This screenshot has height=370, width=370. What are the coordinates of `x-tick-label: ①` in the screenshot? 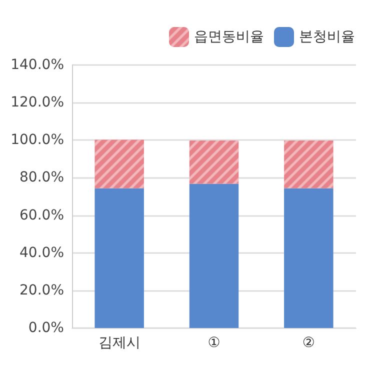 It's located at (214, 343).